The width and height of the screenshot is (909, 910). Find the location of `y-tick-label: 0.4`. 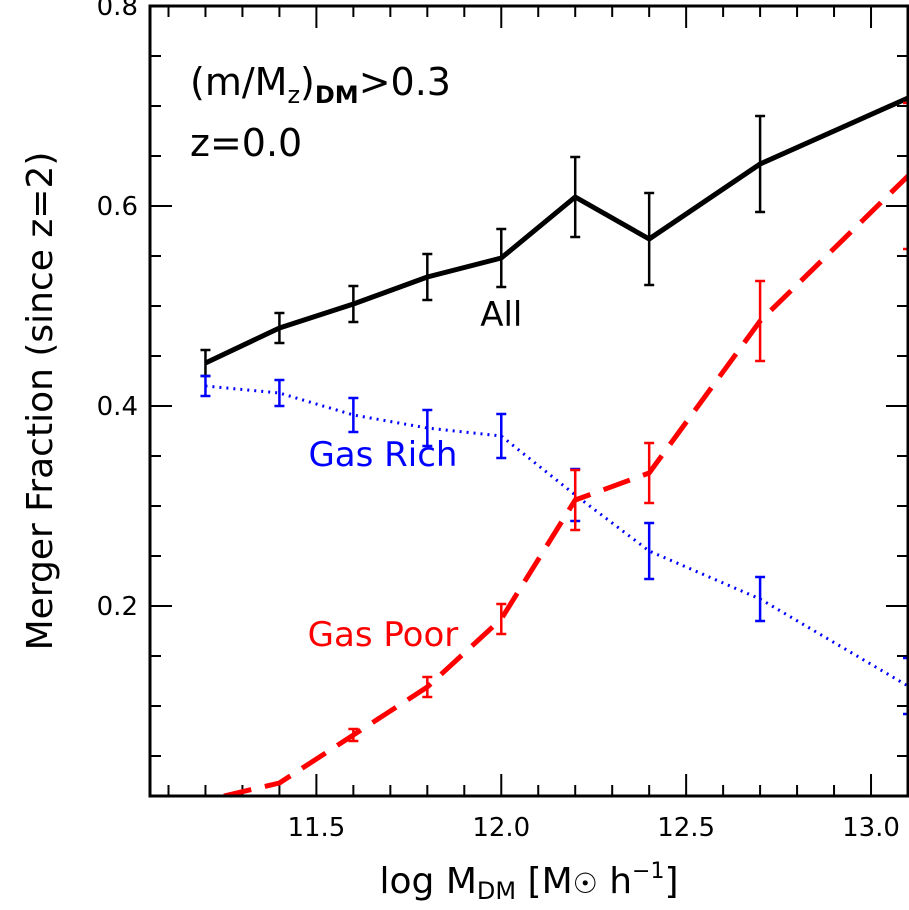

y-tick-label: 0.4 is located at coordinates (117, 407).